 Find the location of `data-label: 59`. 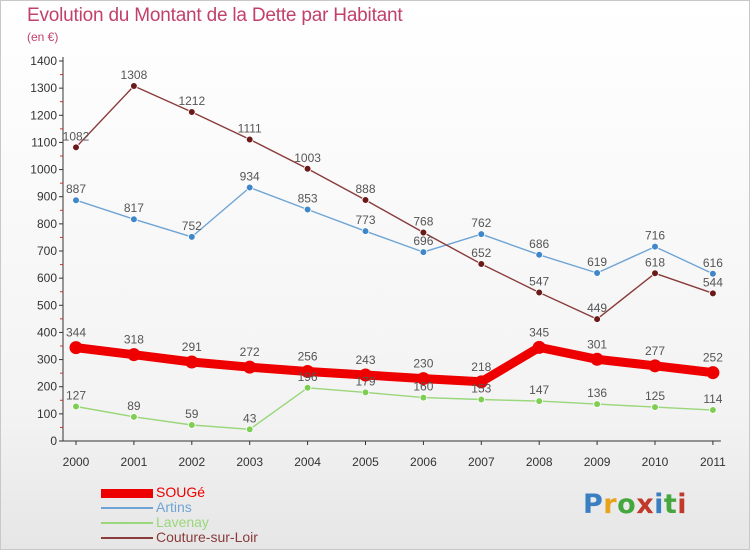

data-label: 59 is located at coordinates (192, 414).